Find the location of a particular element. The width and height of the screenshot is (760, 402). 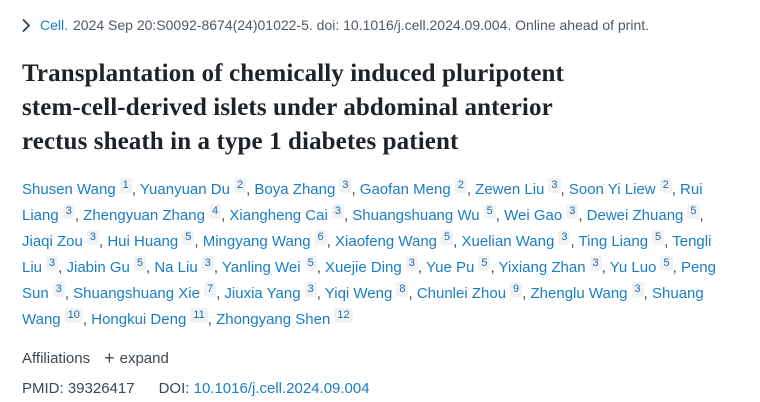

author-link: Shuangshuang Xie is located at coordinates (136, 293).